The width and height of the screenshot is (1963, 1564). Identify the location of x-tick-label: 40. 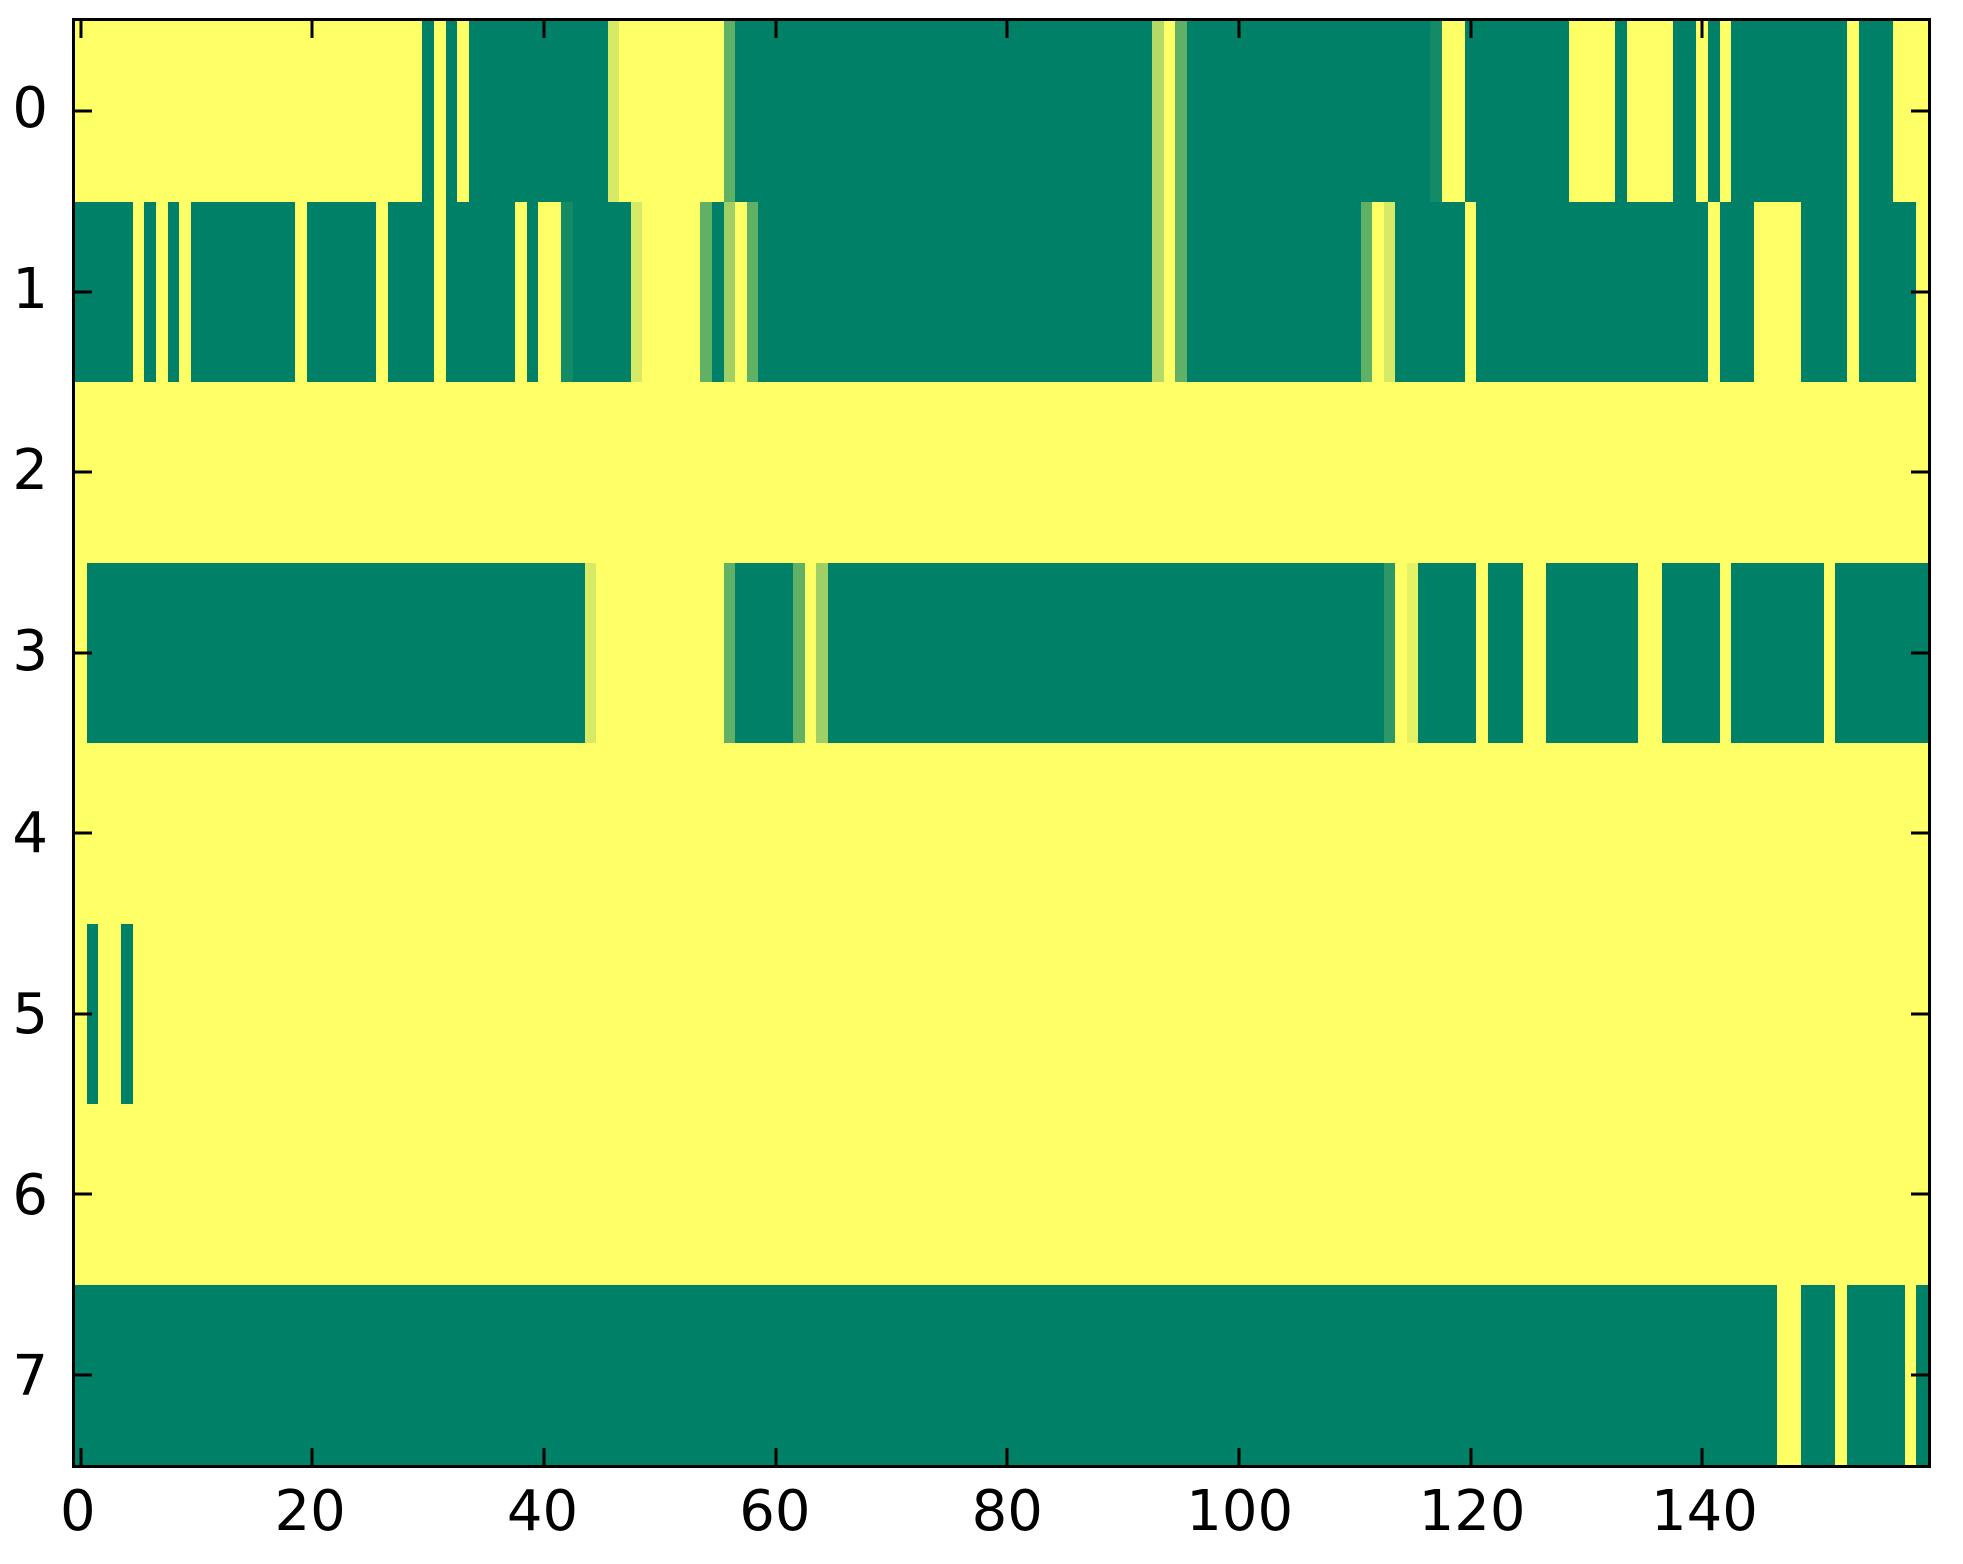
(542, 1511).